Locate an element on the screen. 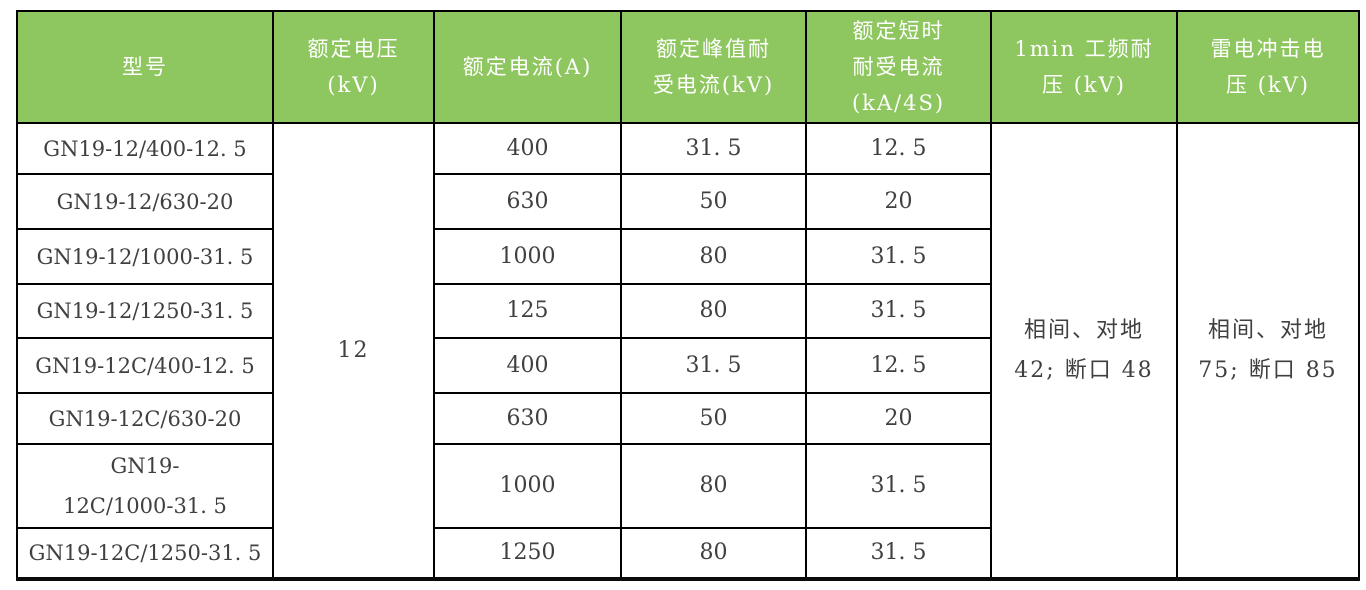 This screenshot has height=590, width=1366. table-row: GN19-12/630-20 630 50 20 is located at coordinates (687, 201).